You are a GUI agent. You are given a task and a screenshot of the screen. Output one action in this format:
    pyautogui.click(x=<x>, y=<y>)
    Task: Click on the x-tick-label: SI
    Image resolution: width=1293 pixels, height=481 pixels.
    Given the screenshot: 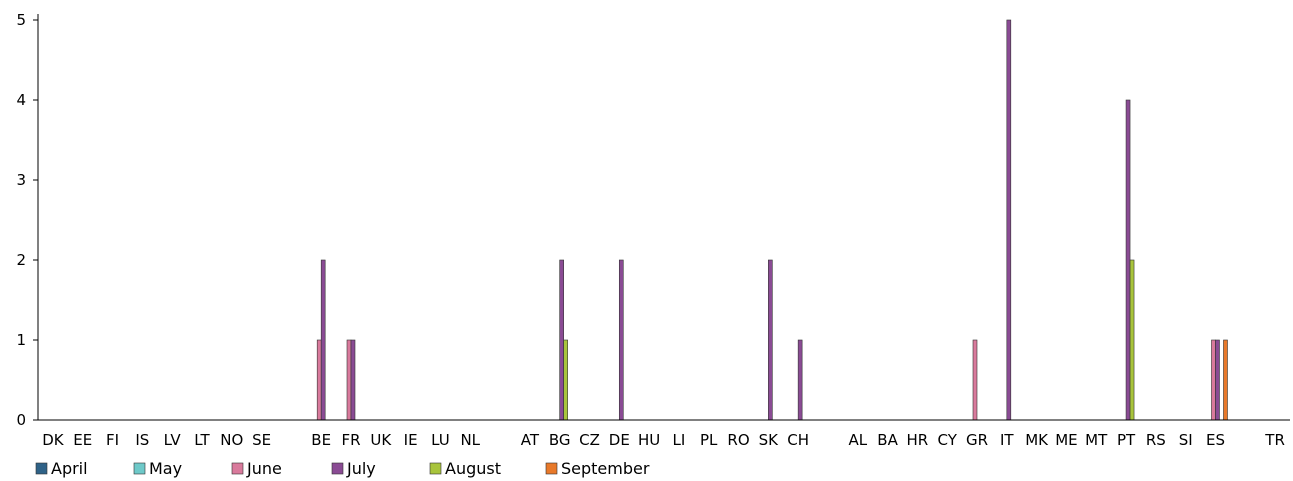 What is the action you would take?
    pyautogui.click(x=1186, y=440)
    